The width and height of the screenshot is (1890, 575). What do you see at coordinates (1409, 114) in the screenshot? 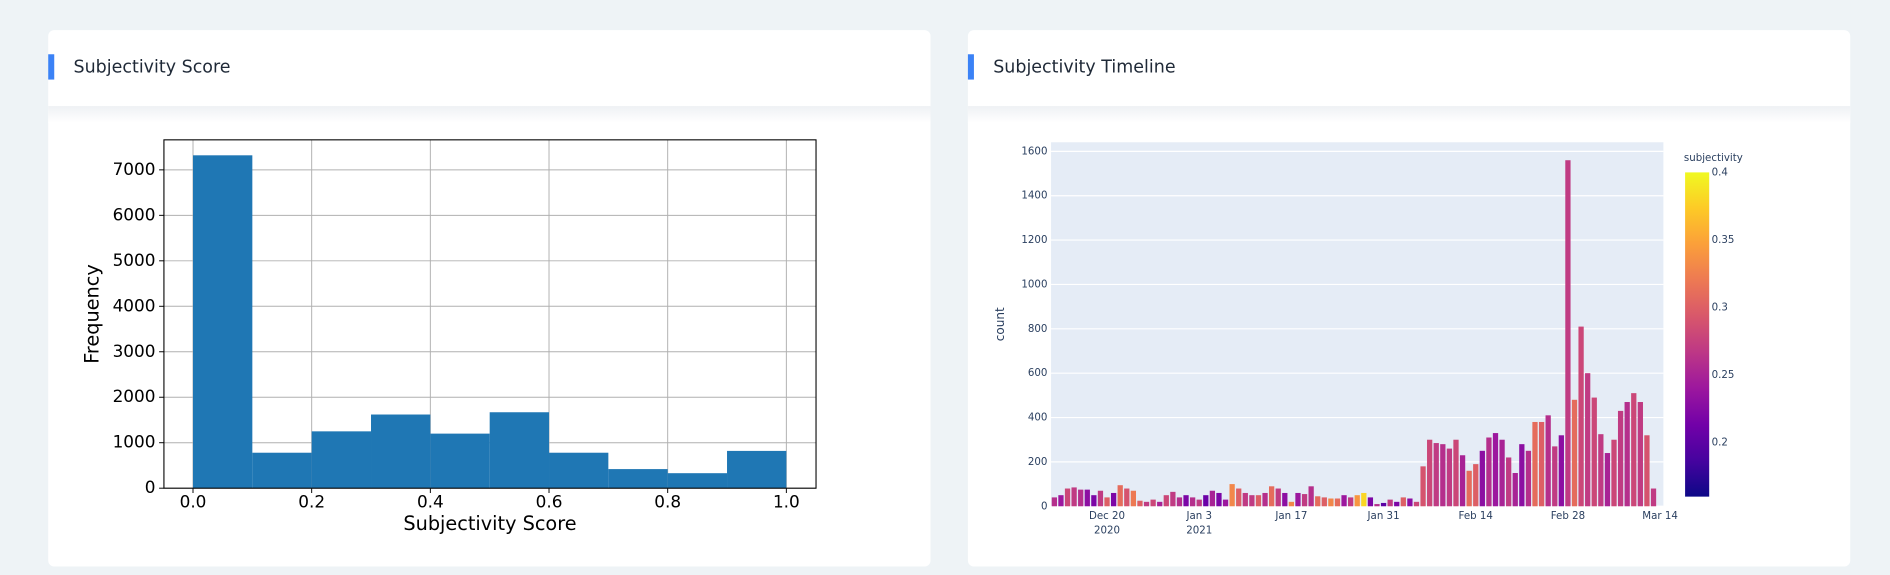
I see `header-shadow` at bounding box center [1409, 114].